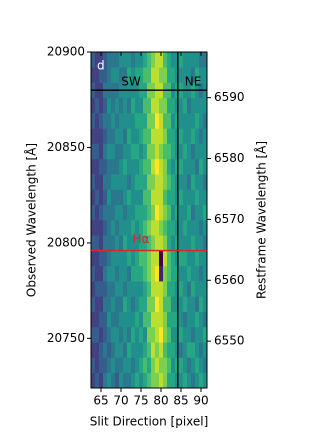 The height and width of the screenshot is (436, 320). Describe the element at coordinates (193, 82) in the screenshot. I see `annotation: NE` at that location.